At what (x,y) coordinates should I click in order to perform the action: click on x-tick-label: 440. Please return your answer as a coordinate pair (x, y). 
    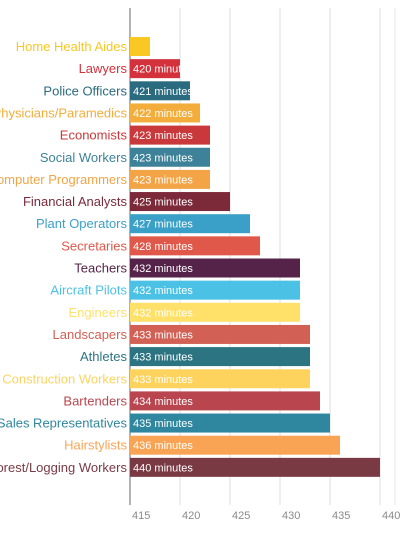
    Looking at the image, I should click on (391, 516).